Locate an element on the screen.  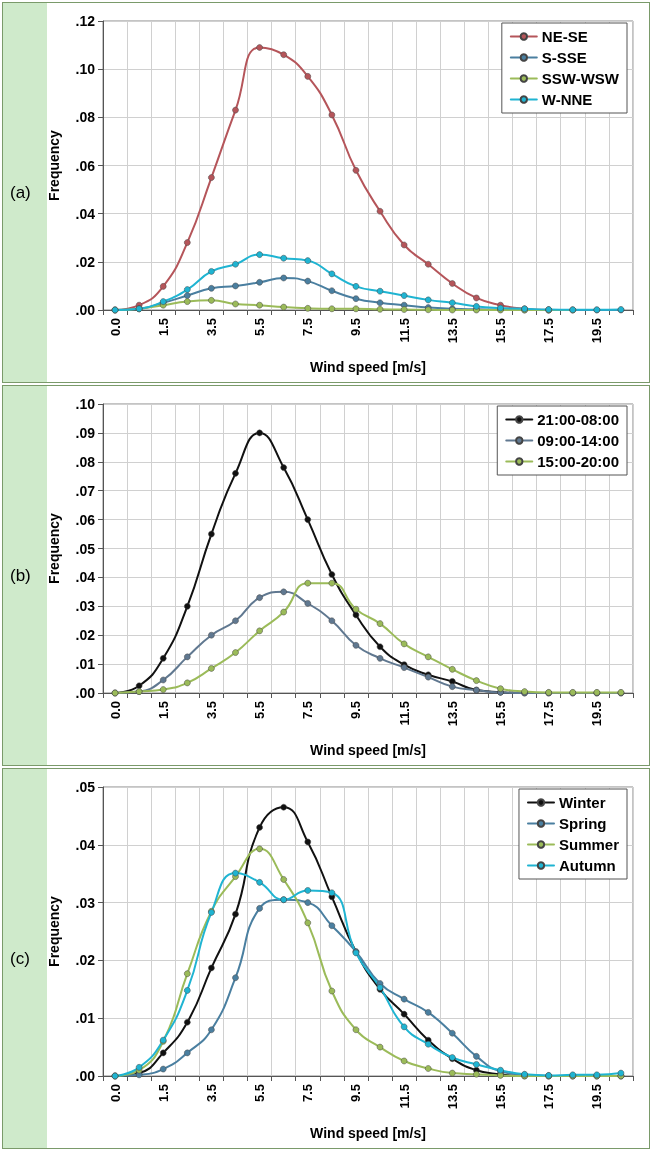
legend-label: Autumn is located at coordinates (587, 865).